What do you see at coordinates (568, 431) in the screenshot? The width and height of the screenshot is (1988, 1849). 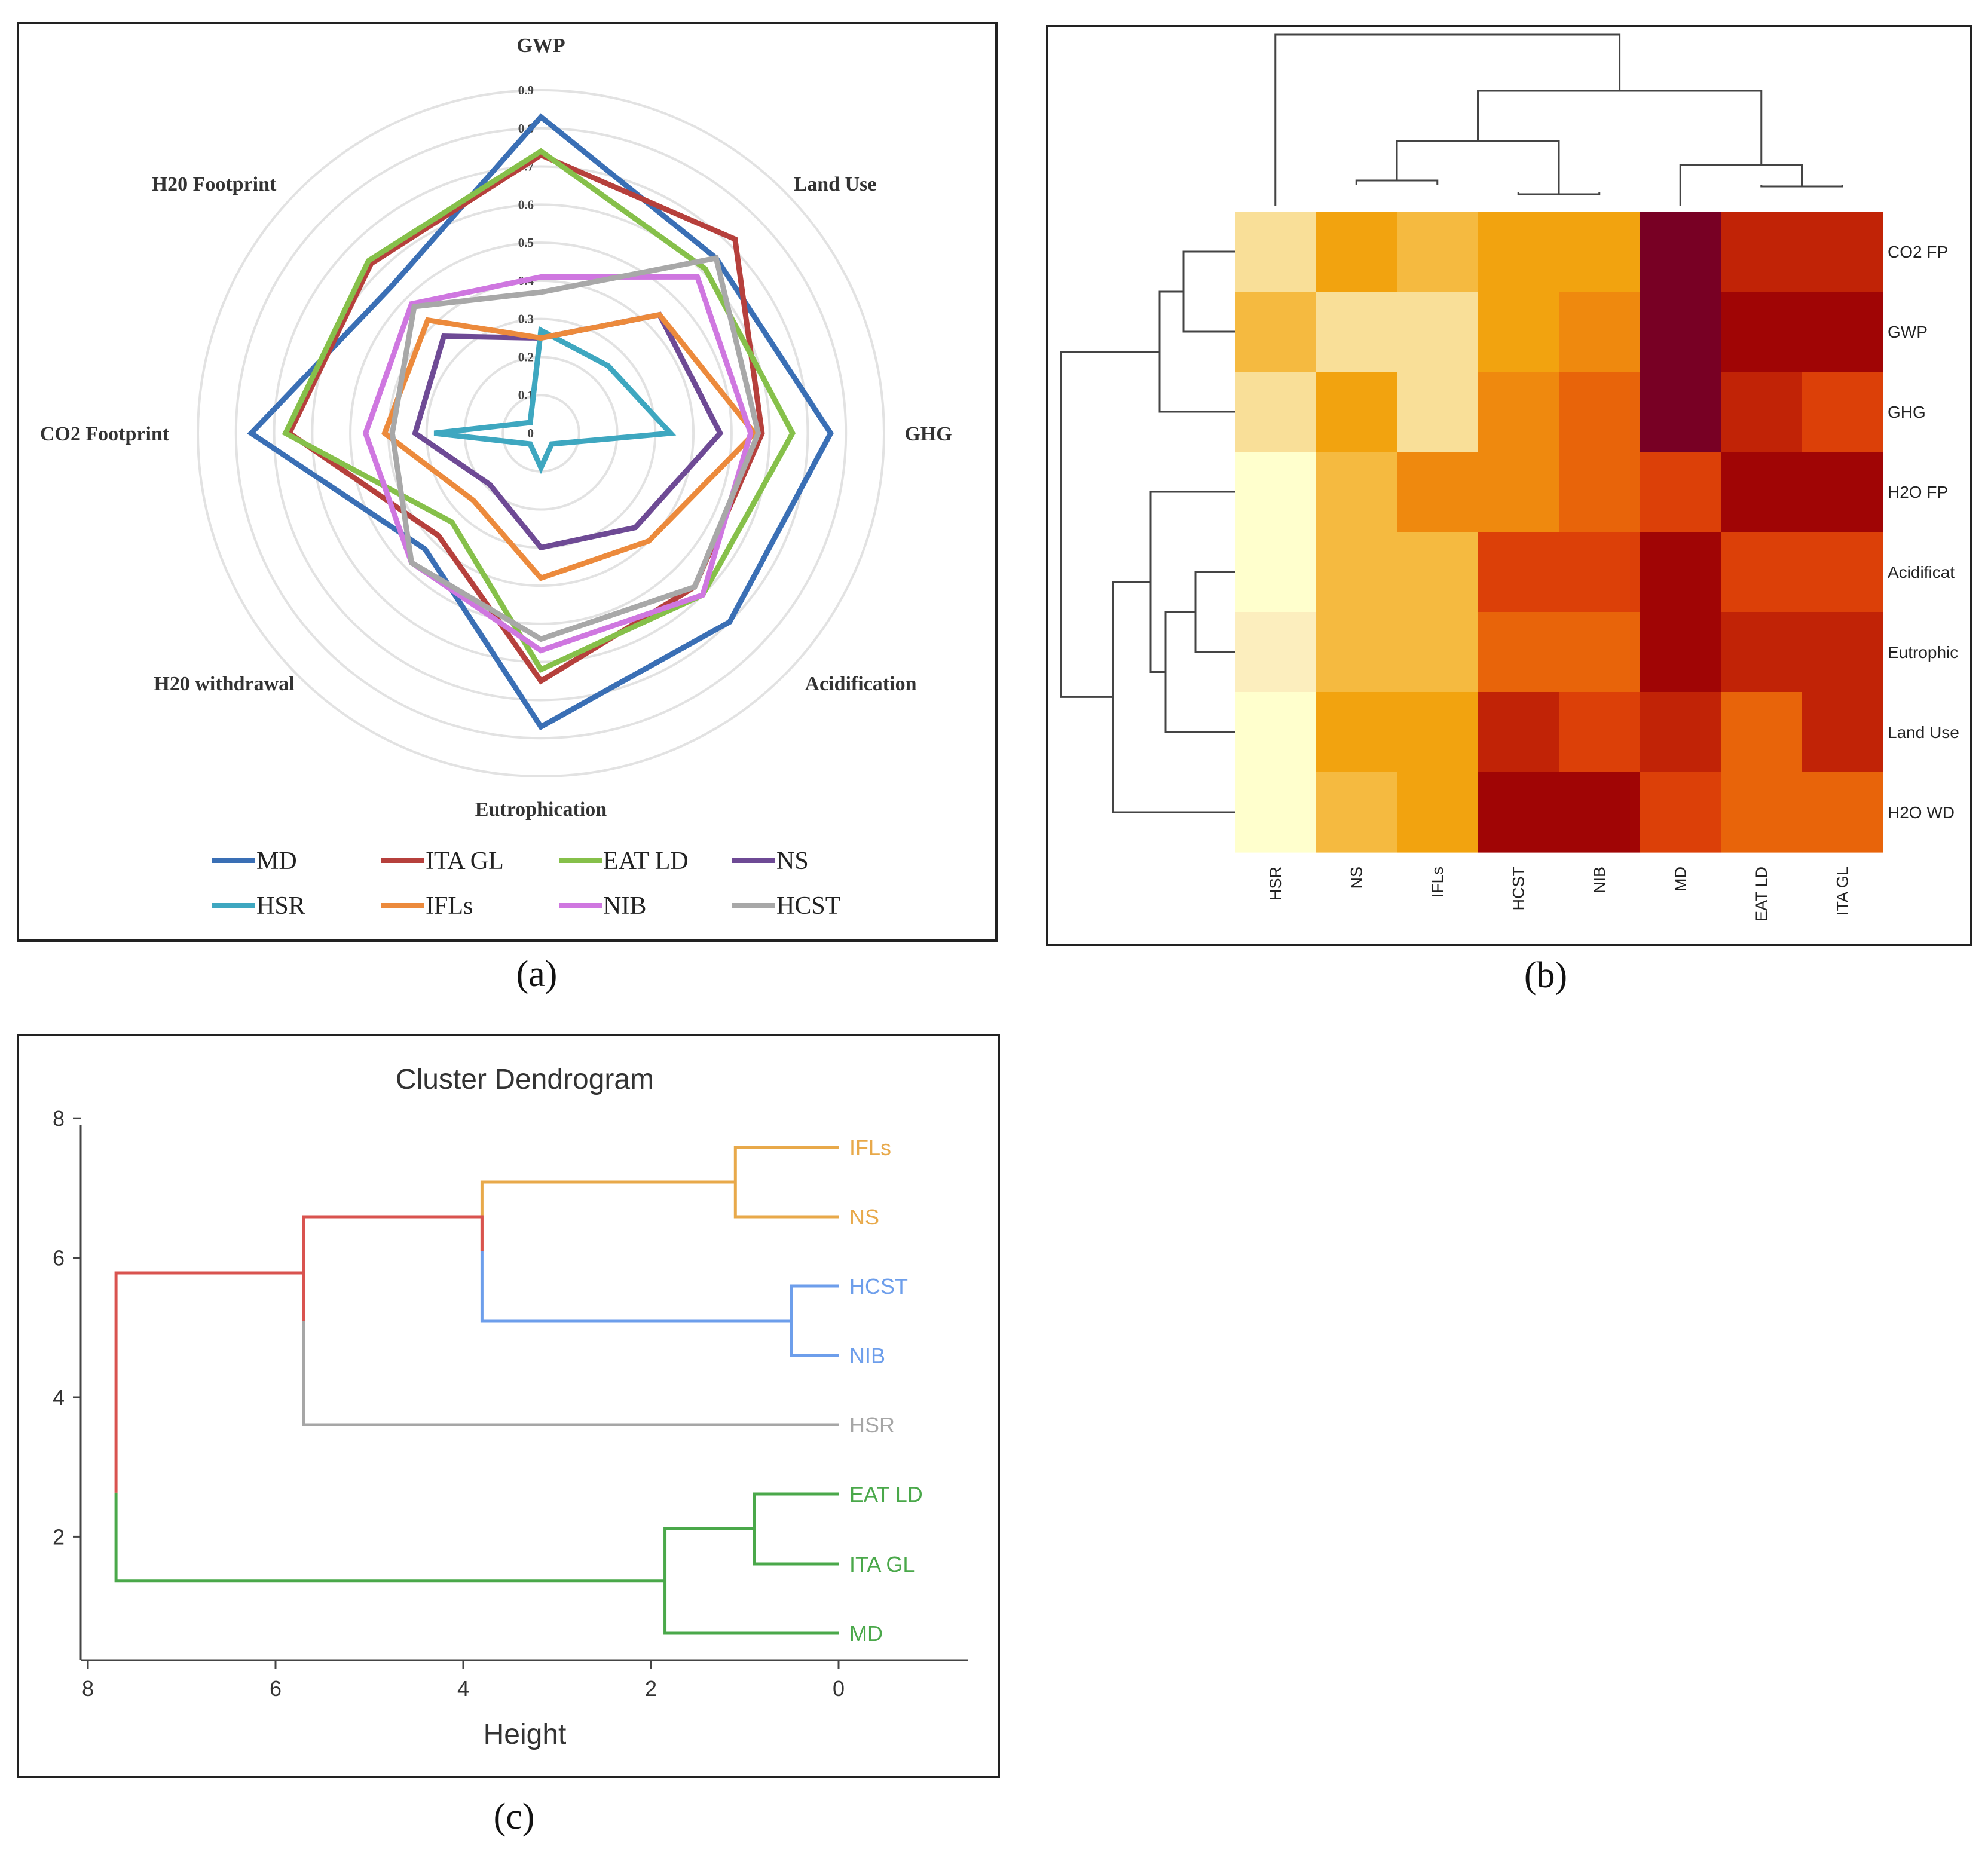 I see `radar-series-ns` at bounding box center [568, 431].